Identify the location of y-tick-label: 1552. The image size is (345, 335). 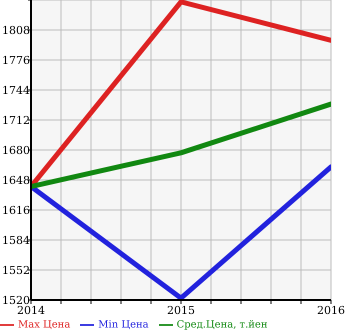
(16, 270).